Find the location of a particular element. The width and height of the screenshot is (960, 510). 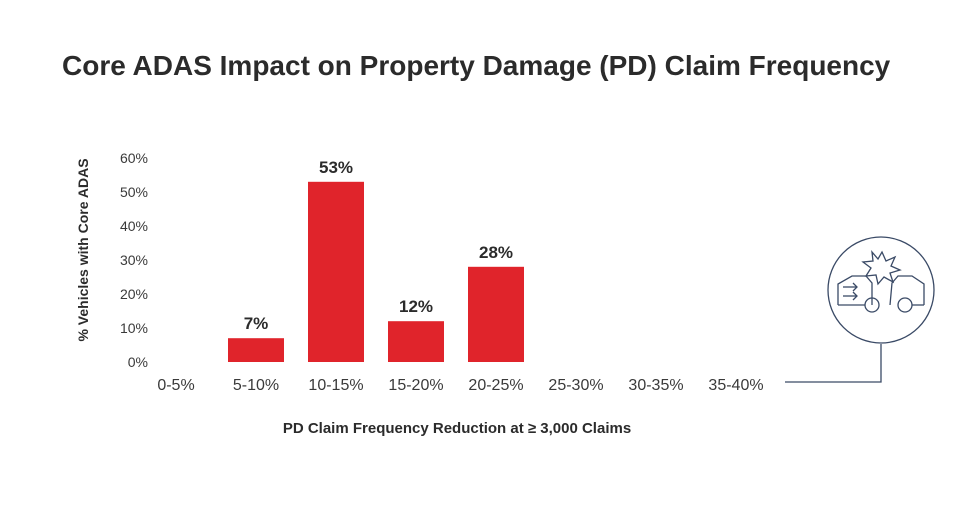

x-tick-label: 10-15% is located at coordinates (335, 385).